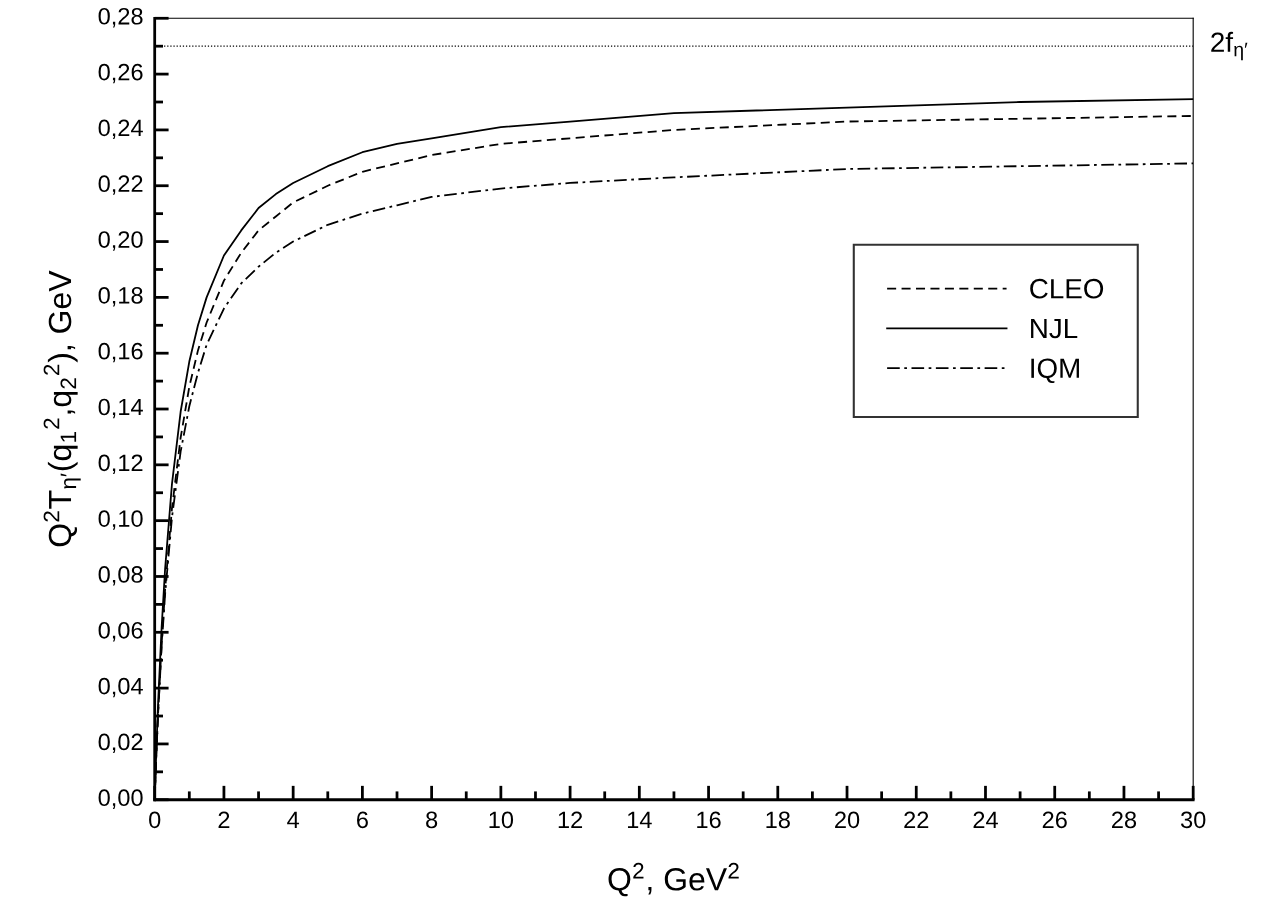 This screenshot has height=914, width=1268. Describe the element at coordinates (120, 185) in the screenshot. I see `y-tick-label: 0,22` at that location.